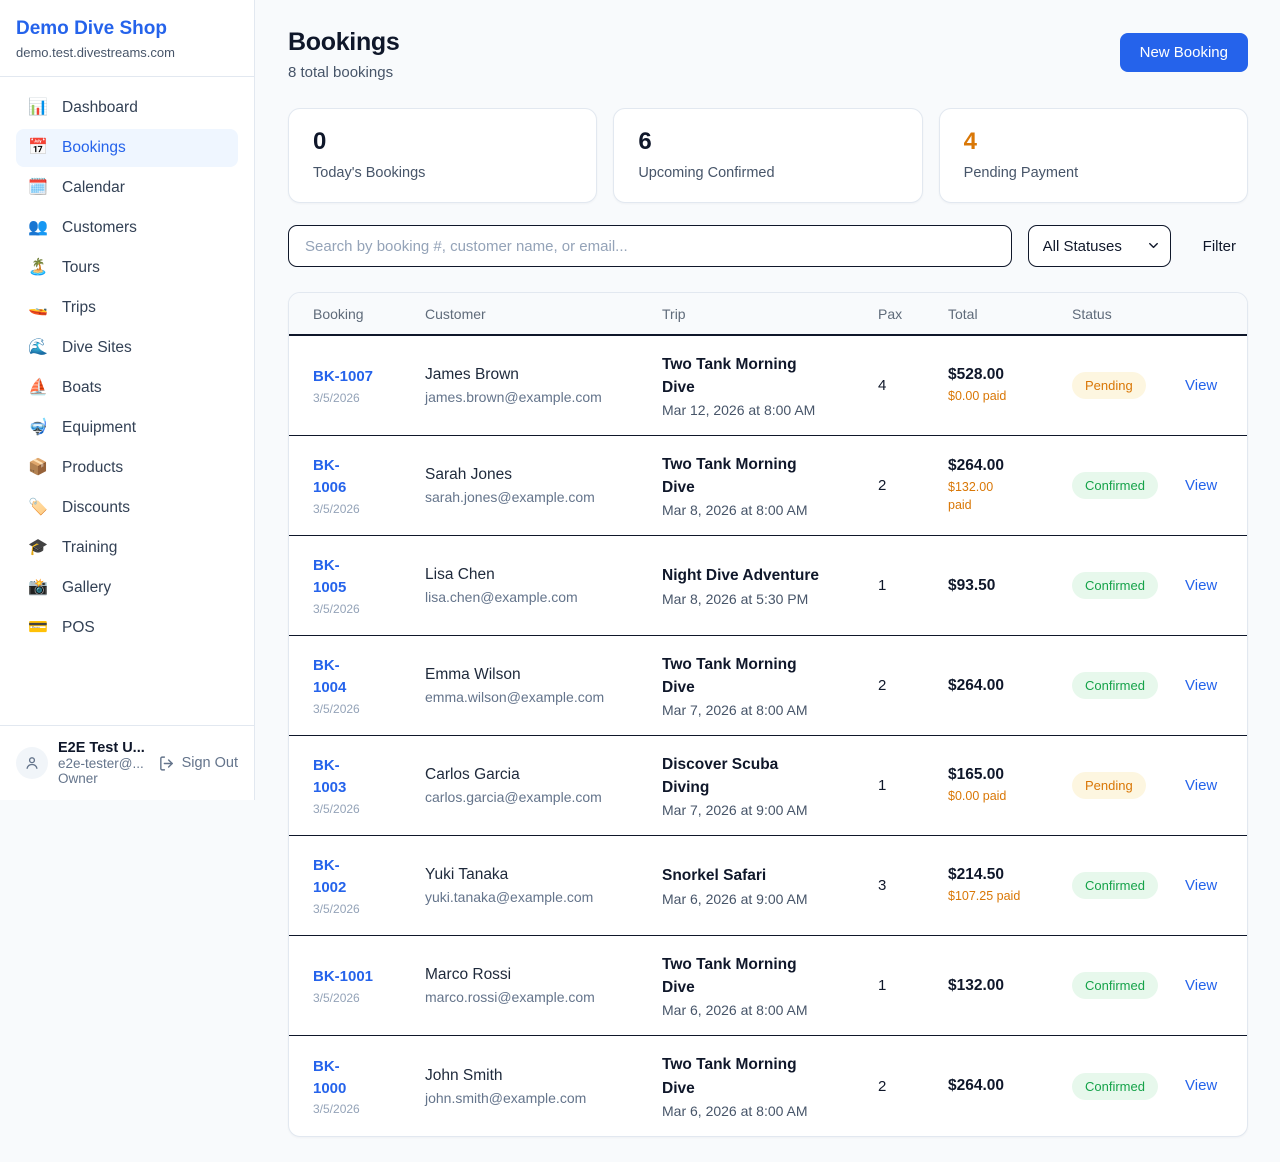  What do you see at coordinates (543, 385) in the screenshot?
I see `customer-cell: James Brown james.brown@example.com` at bounding box center [543, 385].